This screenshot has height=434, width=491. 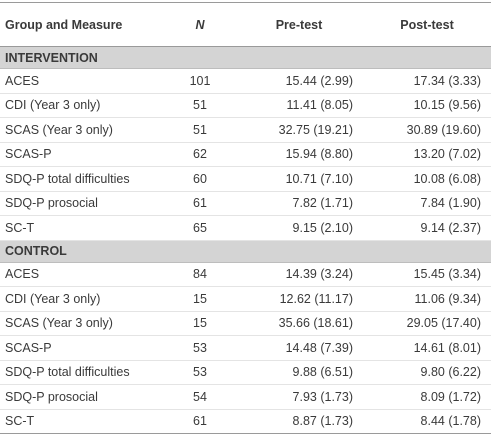 I want to click on cell: 29.05 (17.40), so click(x=427, y=323).